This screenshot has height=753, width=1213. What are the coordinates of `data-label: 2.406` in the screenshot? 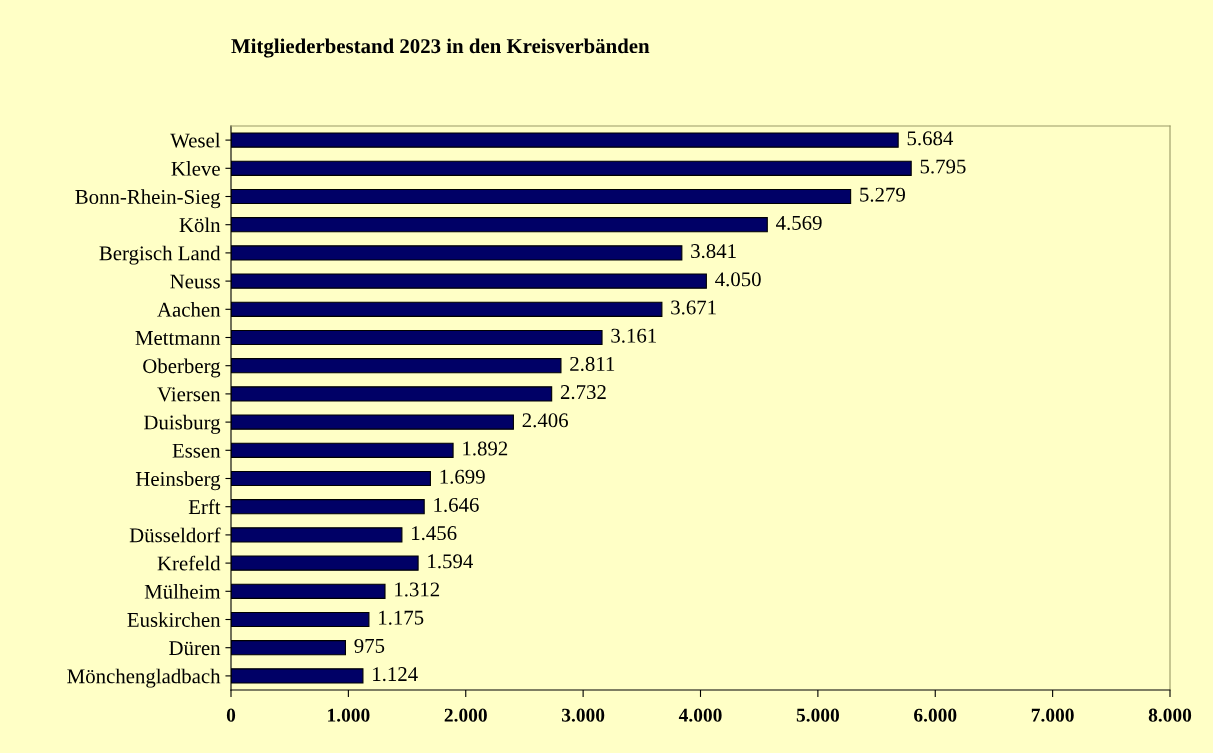 It's located at (545, 420).